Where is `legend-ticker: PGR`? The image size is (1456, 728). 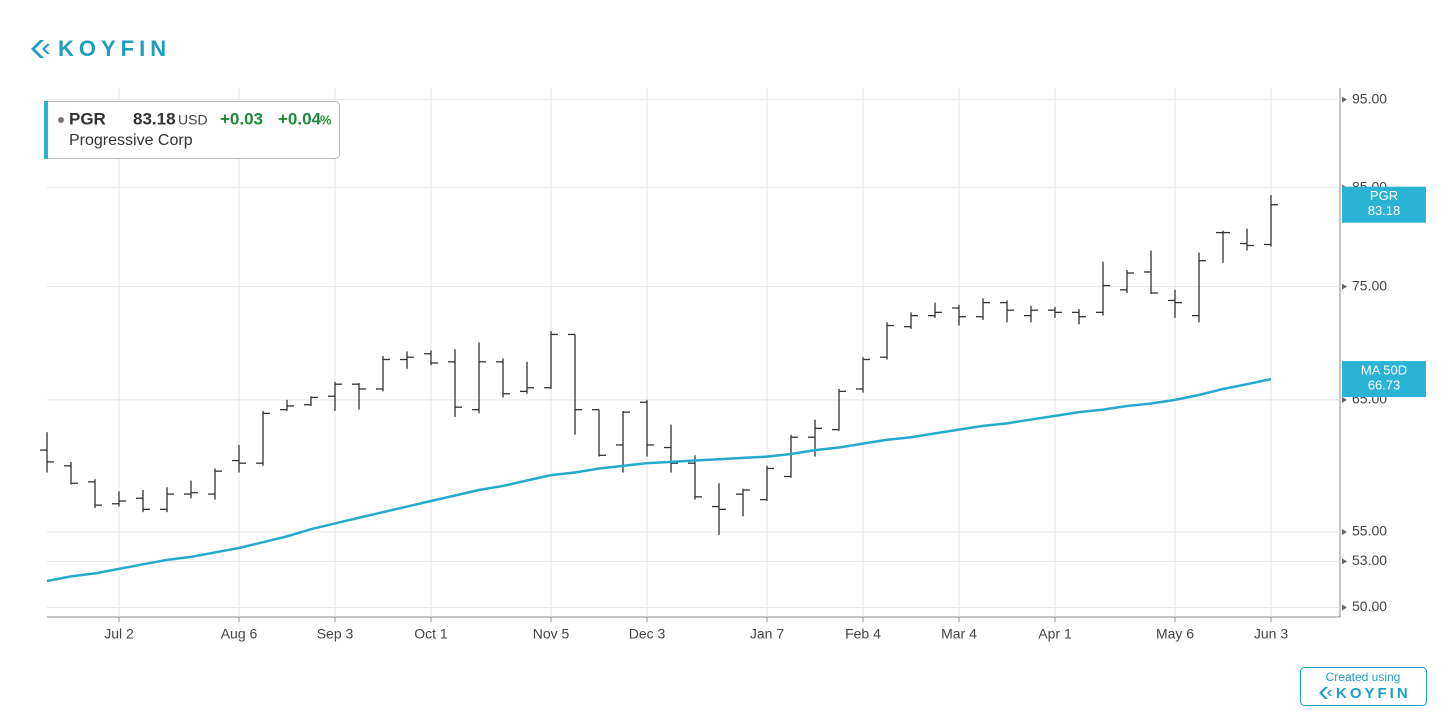
legend-ticker: PGR is located at coordinates (87, 118).